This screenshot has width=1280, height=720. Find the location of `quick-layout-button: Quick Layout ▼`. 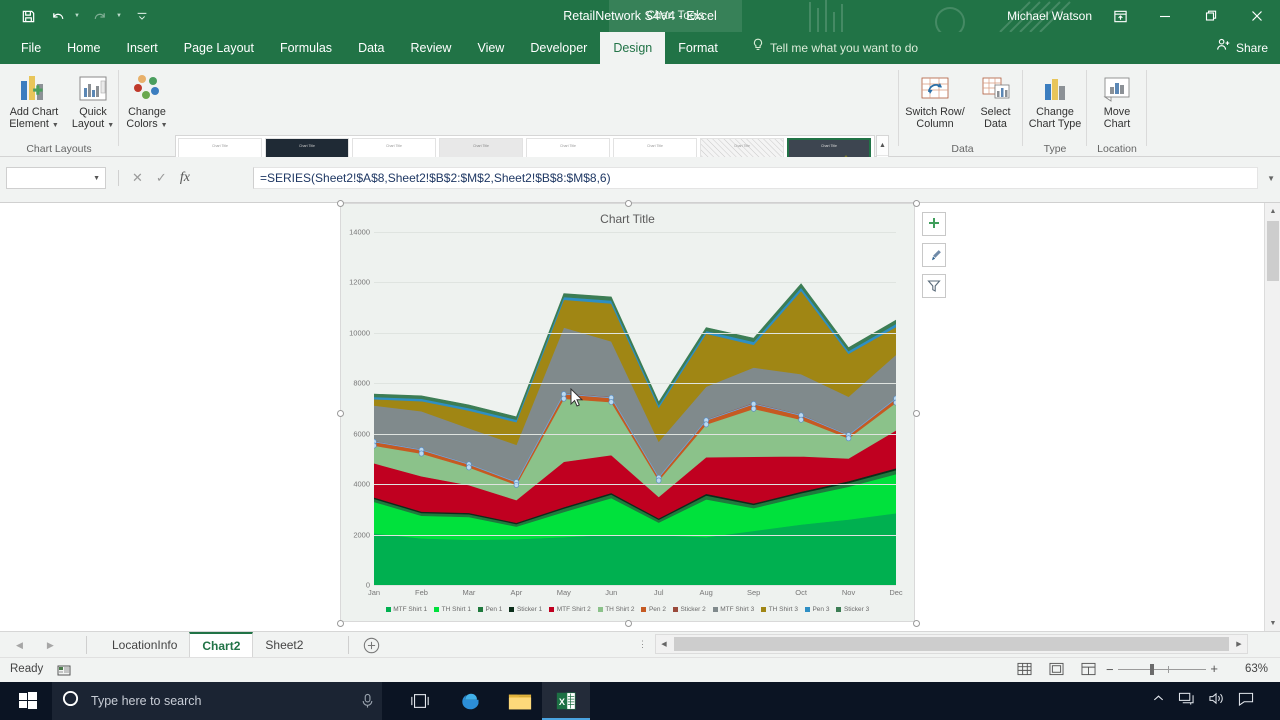

quick-layout-button: Quick Layout ▼ is located at coordinates (93, 104).